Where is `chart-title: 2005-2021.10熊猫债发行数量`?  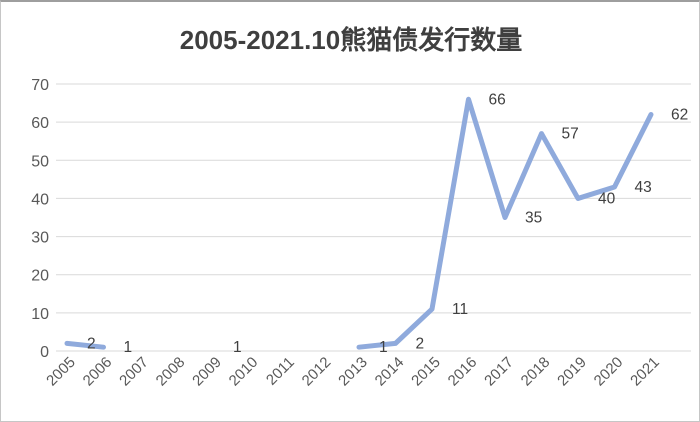
chart-title: 2005-2021.10熊猫债发行数量 is located at coordinates (351, 40).